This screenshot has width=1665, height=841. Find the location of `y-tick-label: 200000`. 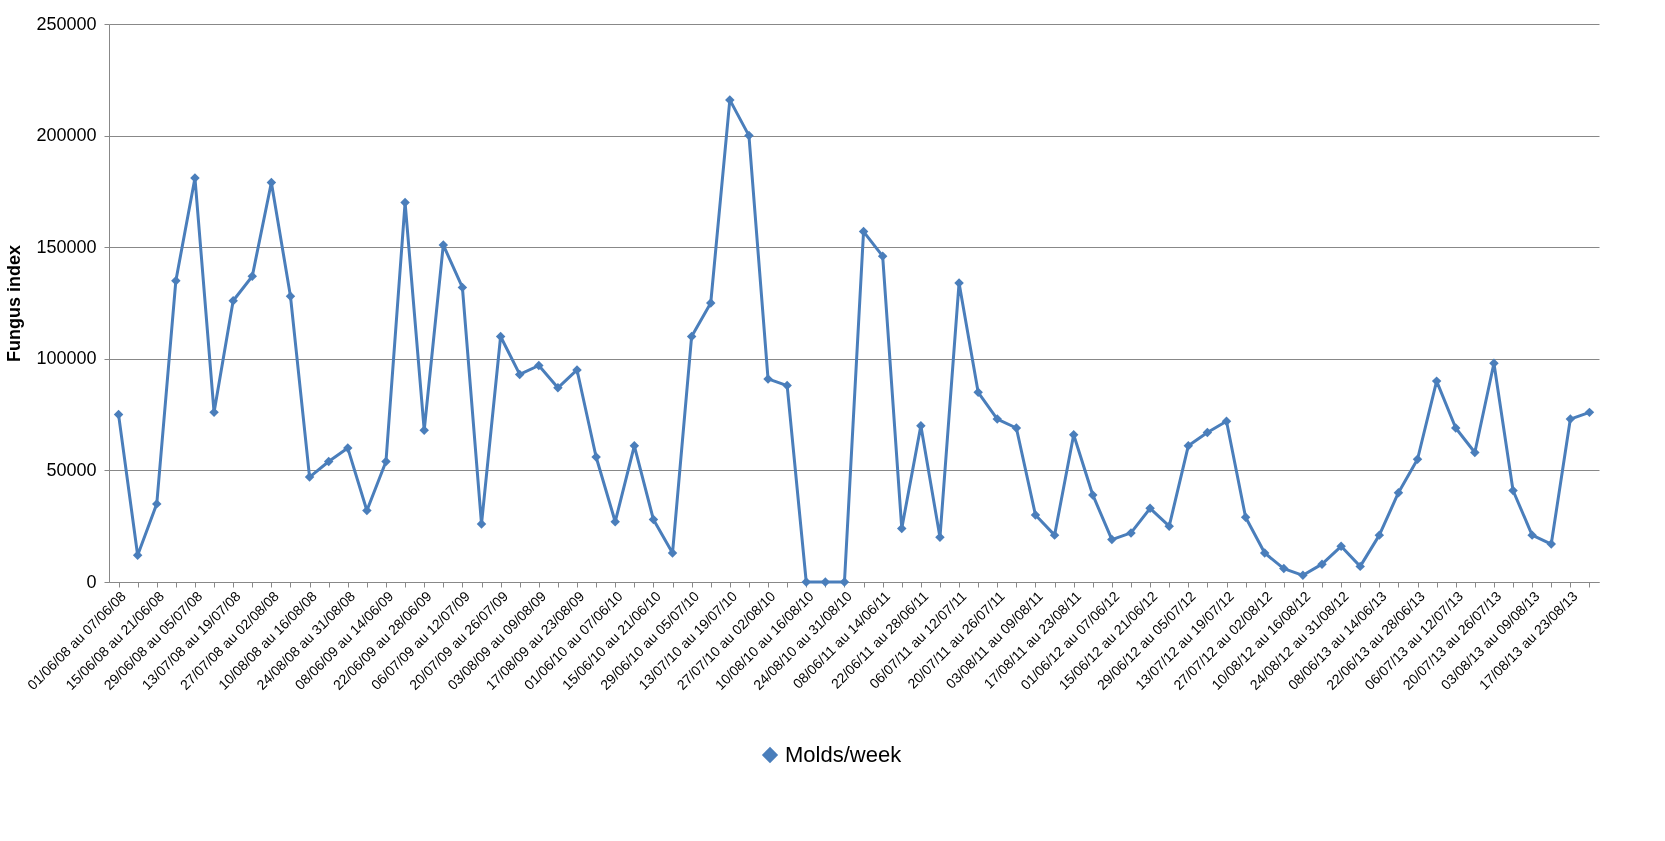

y-tick-label: 200000 is located at coordinates (66, 135).